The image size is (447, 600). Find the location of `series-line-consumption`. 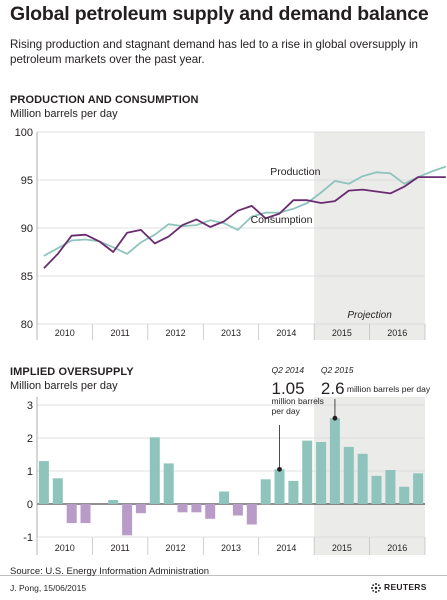

series-line-consumption is located at coordinates (244, 222).